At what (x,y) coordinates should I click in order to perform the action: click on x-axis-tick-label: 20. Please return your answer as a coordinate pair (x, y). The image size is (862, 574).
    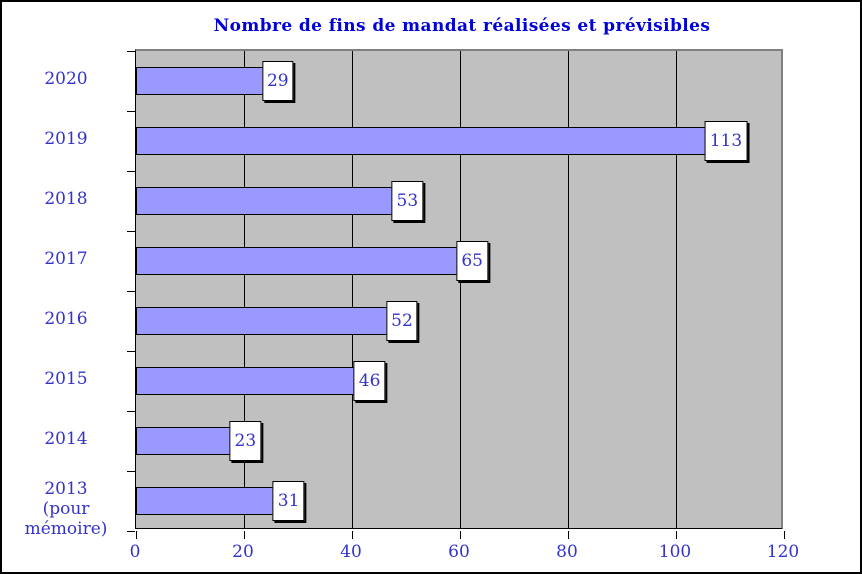
    Looking at the image, I should click on (243, 552).